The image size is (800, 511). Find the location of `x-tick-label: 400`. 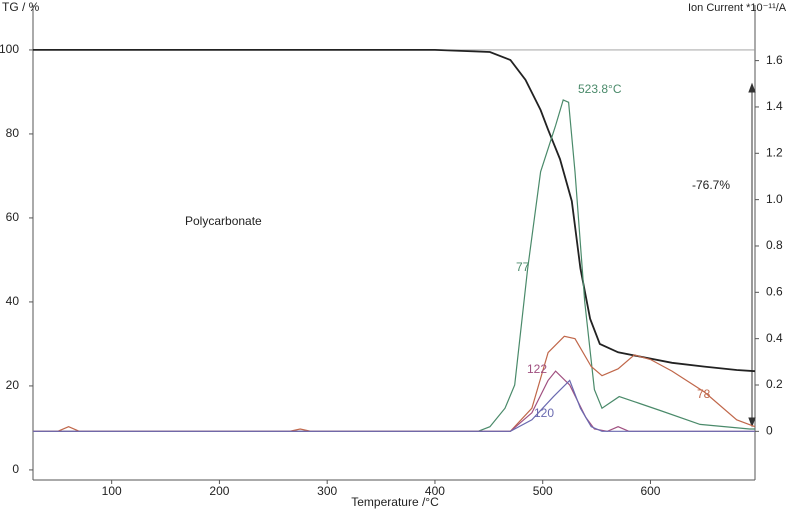

x-tick-label: 400 is located at coordinates (435, 491).